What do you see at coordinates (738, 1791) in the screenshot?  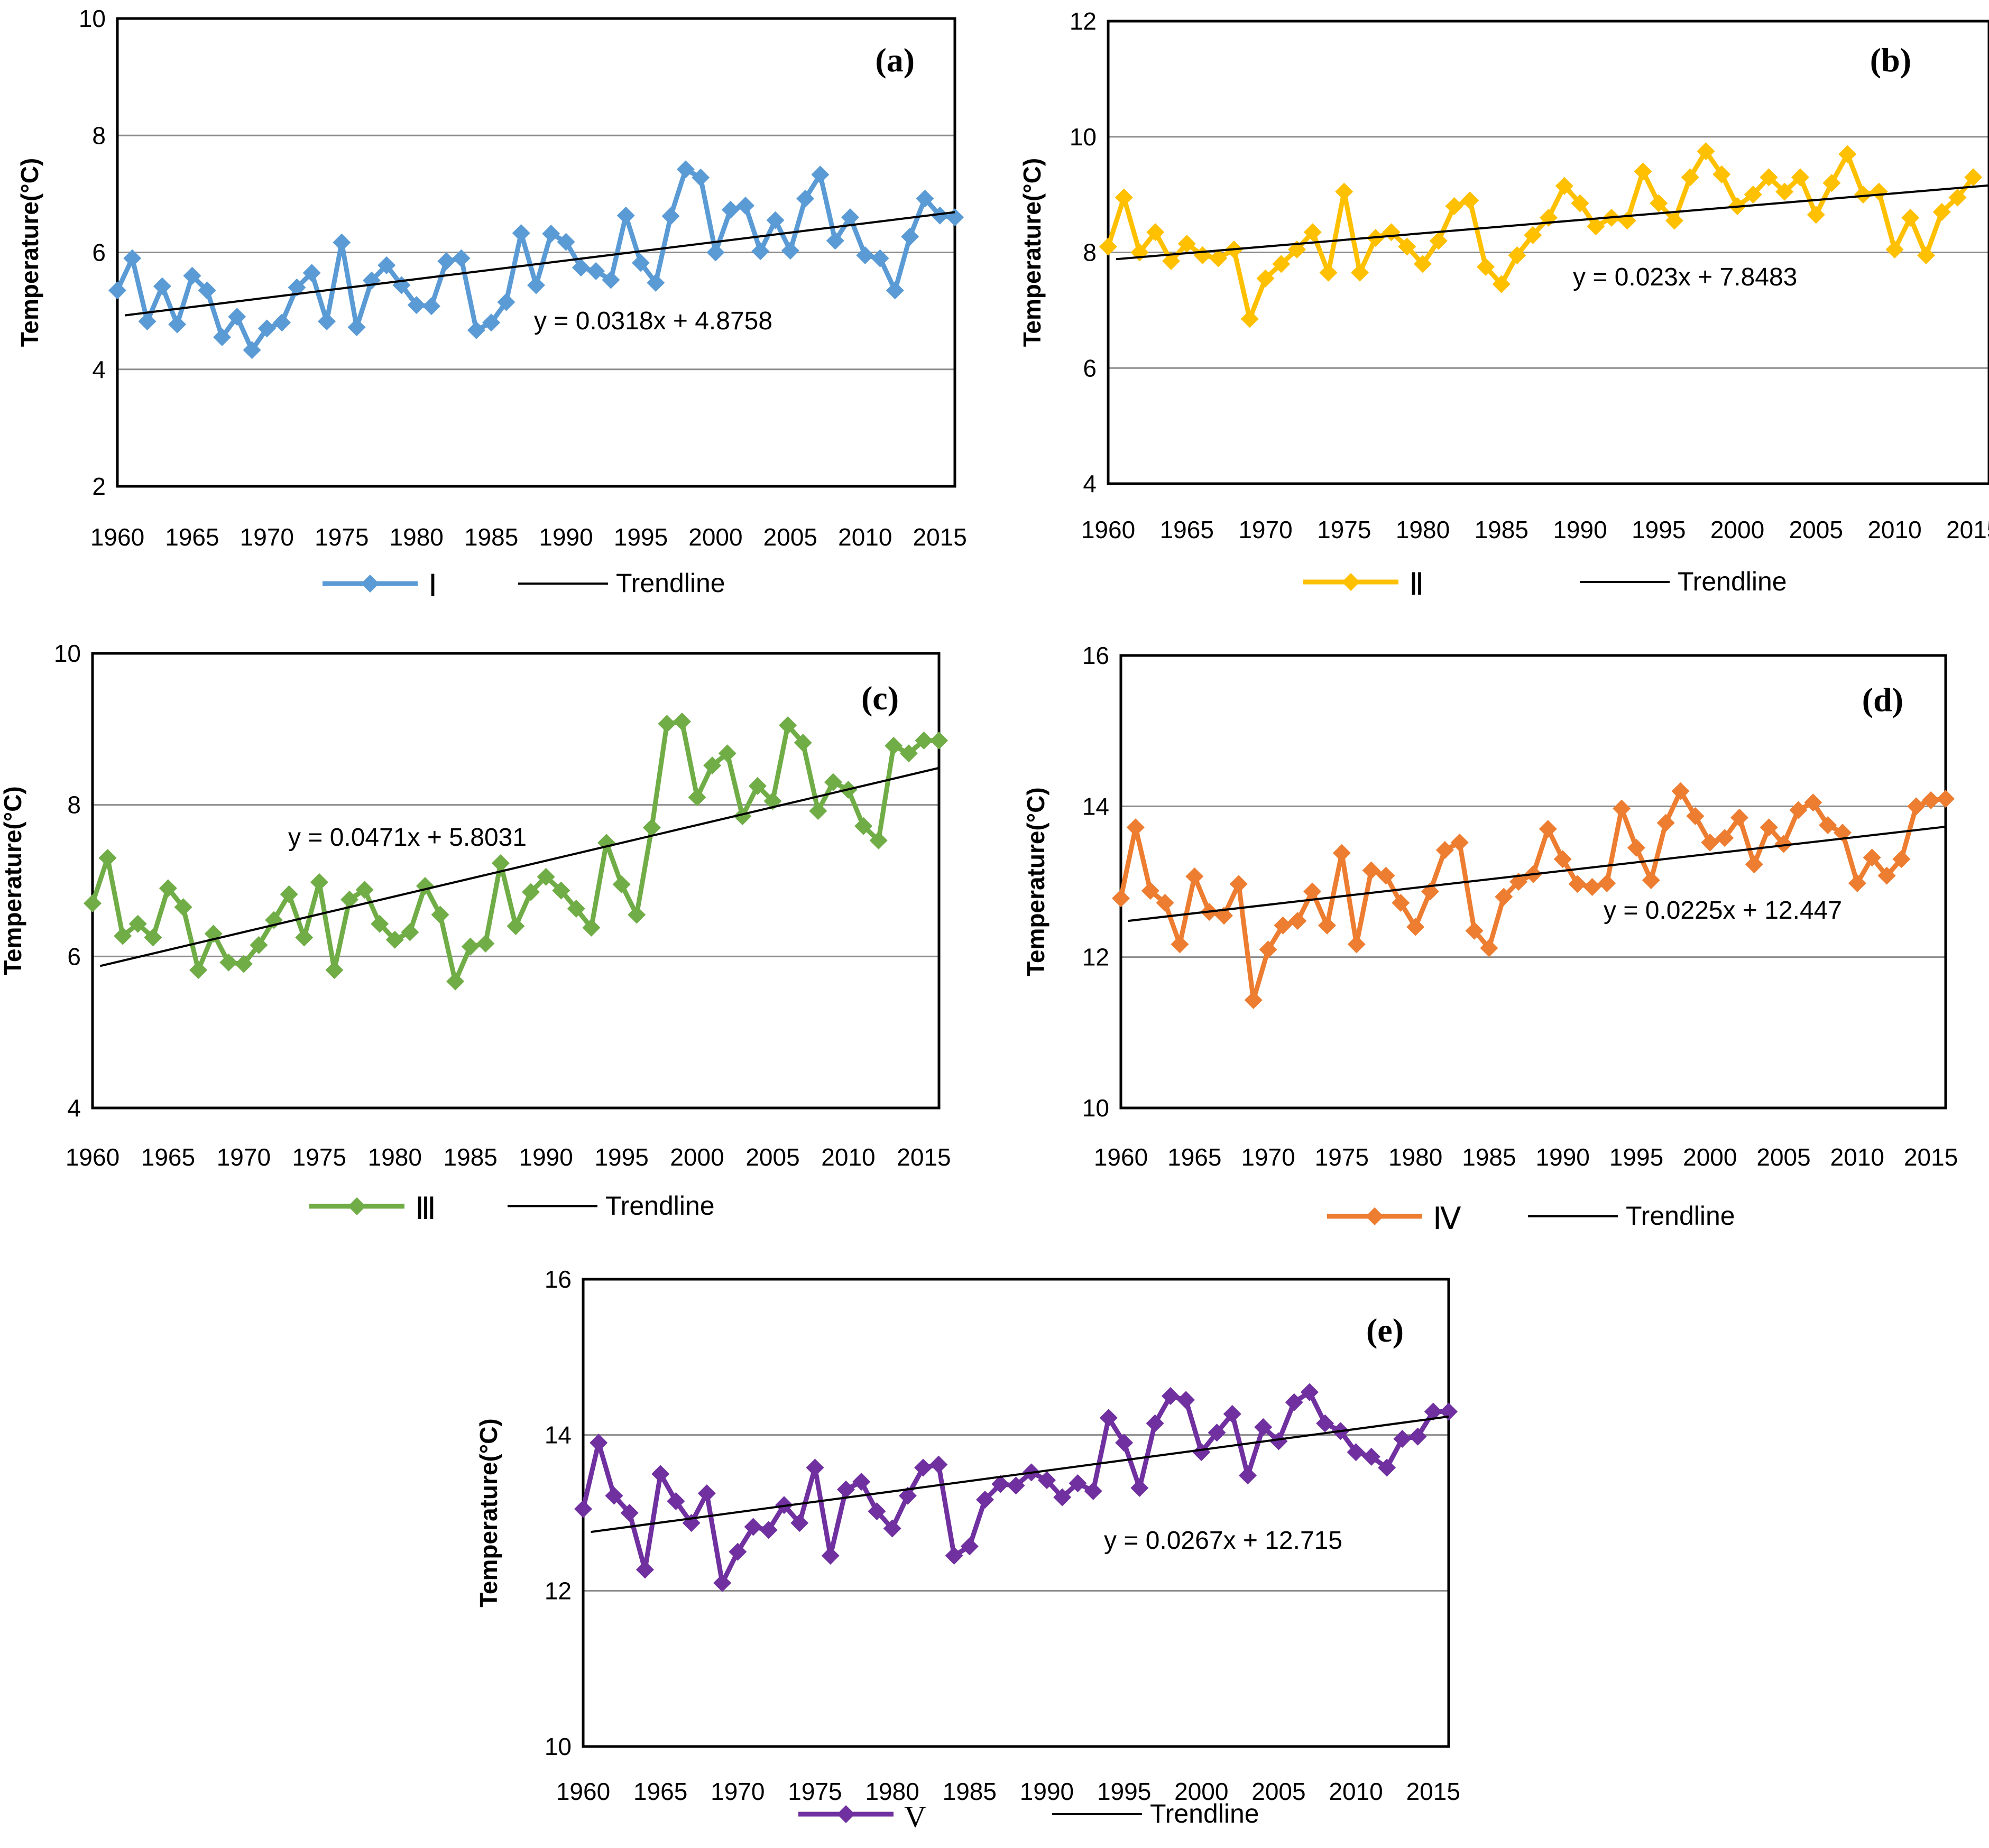 I see `x-tick-label: 1970` at bounding box center [738, 1791].